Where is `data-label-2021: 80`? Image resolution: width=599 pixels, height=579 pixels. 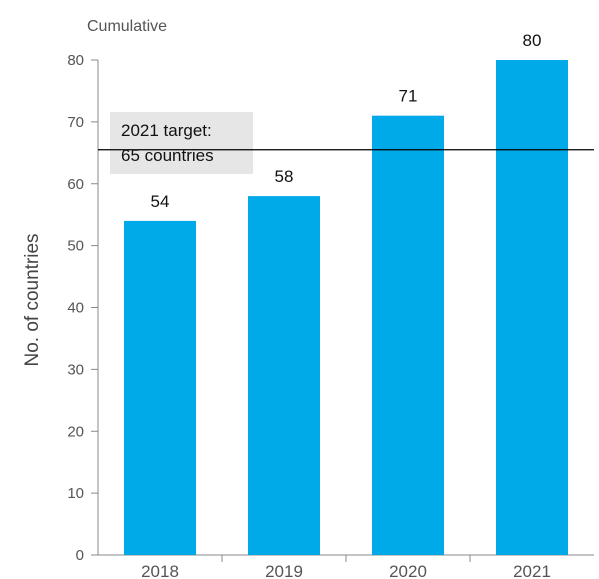 data-label-2021: 80 is located at coordinates (532, 40).